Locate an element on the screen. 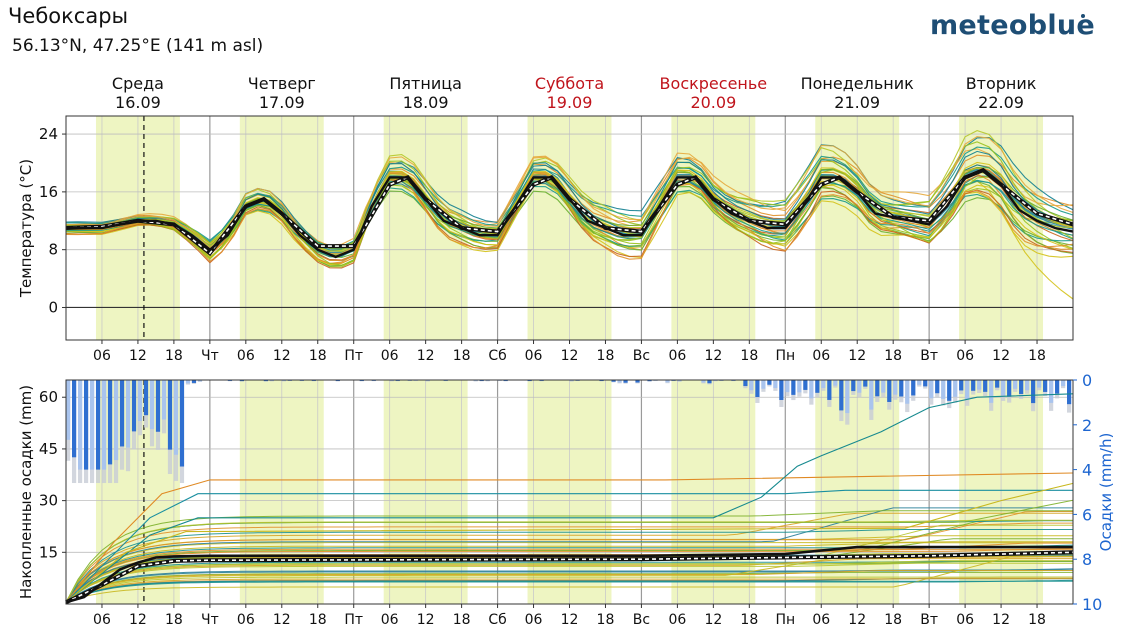 The image size is (1123, 630). x-tick-label: Вт is located at coordinates (929, 620).